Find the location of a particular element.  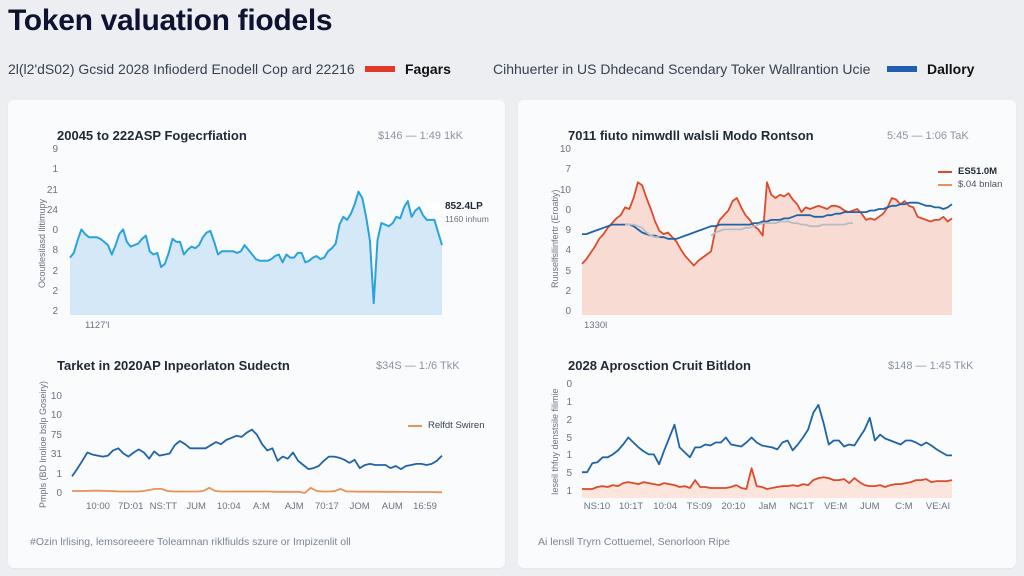

legend-label: Relfdt Swiren is located at coordinates (456, 425).